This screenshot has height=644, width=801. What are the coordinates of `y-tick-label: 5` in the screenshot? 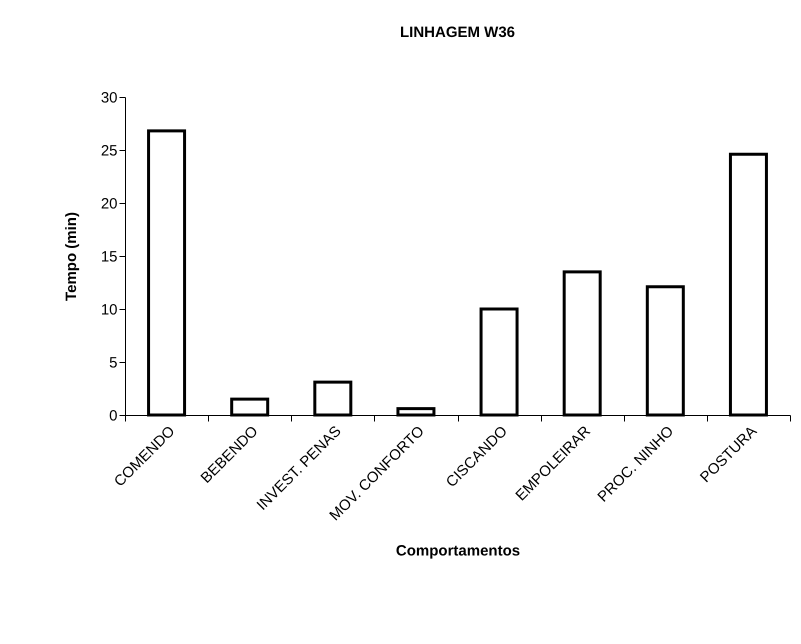 It's located at (113, 363).